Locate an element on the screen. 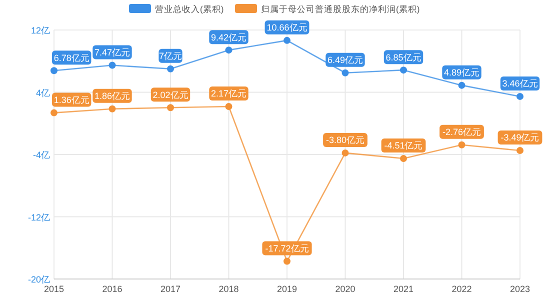  legend-label: 归属于母公司普通股股东的净利润(累积) is located at coordinates (340, 9).